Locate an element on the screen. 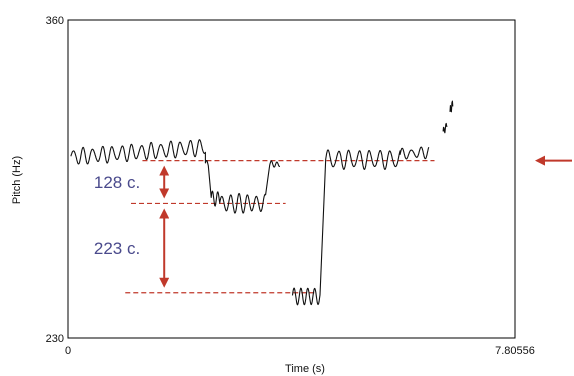 The width and height of the screenshot is (574, 376). interval-label-2: 223 c. is located at coordinates (117, 248).